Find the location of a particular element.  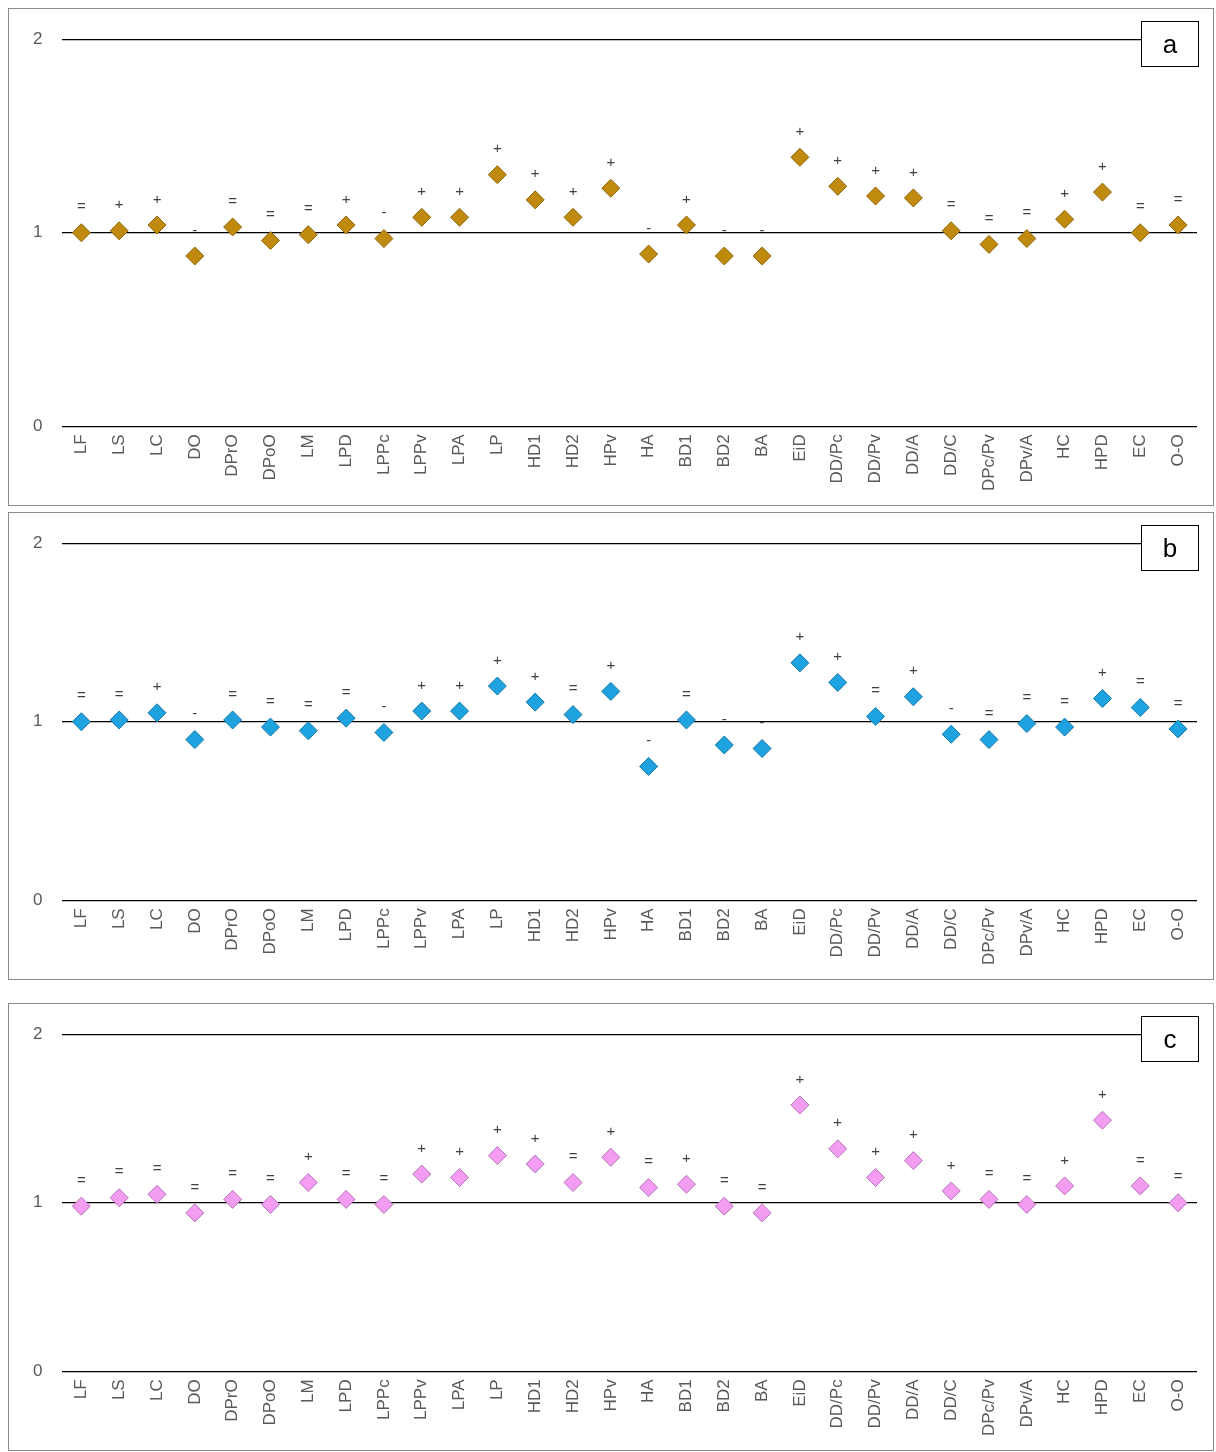

x-tick-label: BD1 is located at coordinates (686, 925).